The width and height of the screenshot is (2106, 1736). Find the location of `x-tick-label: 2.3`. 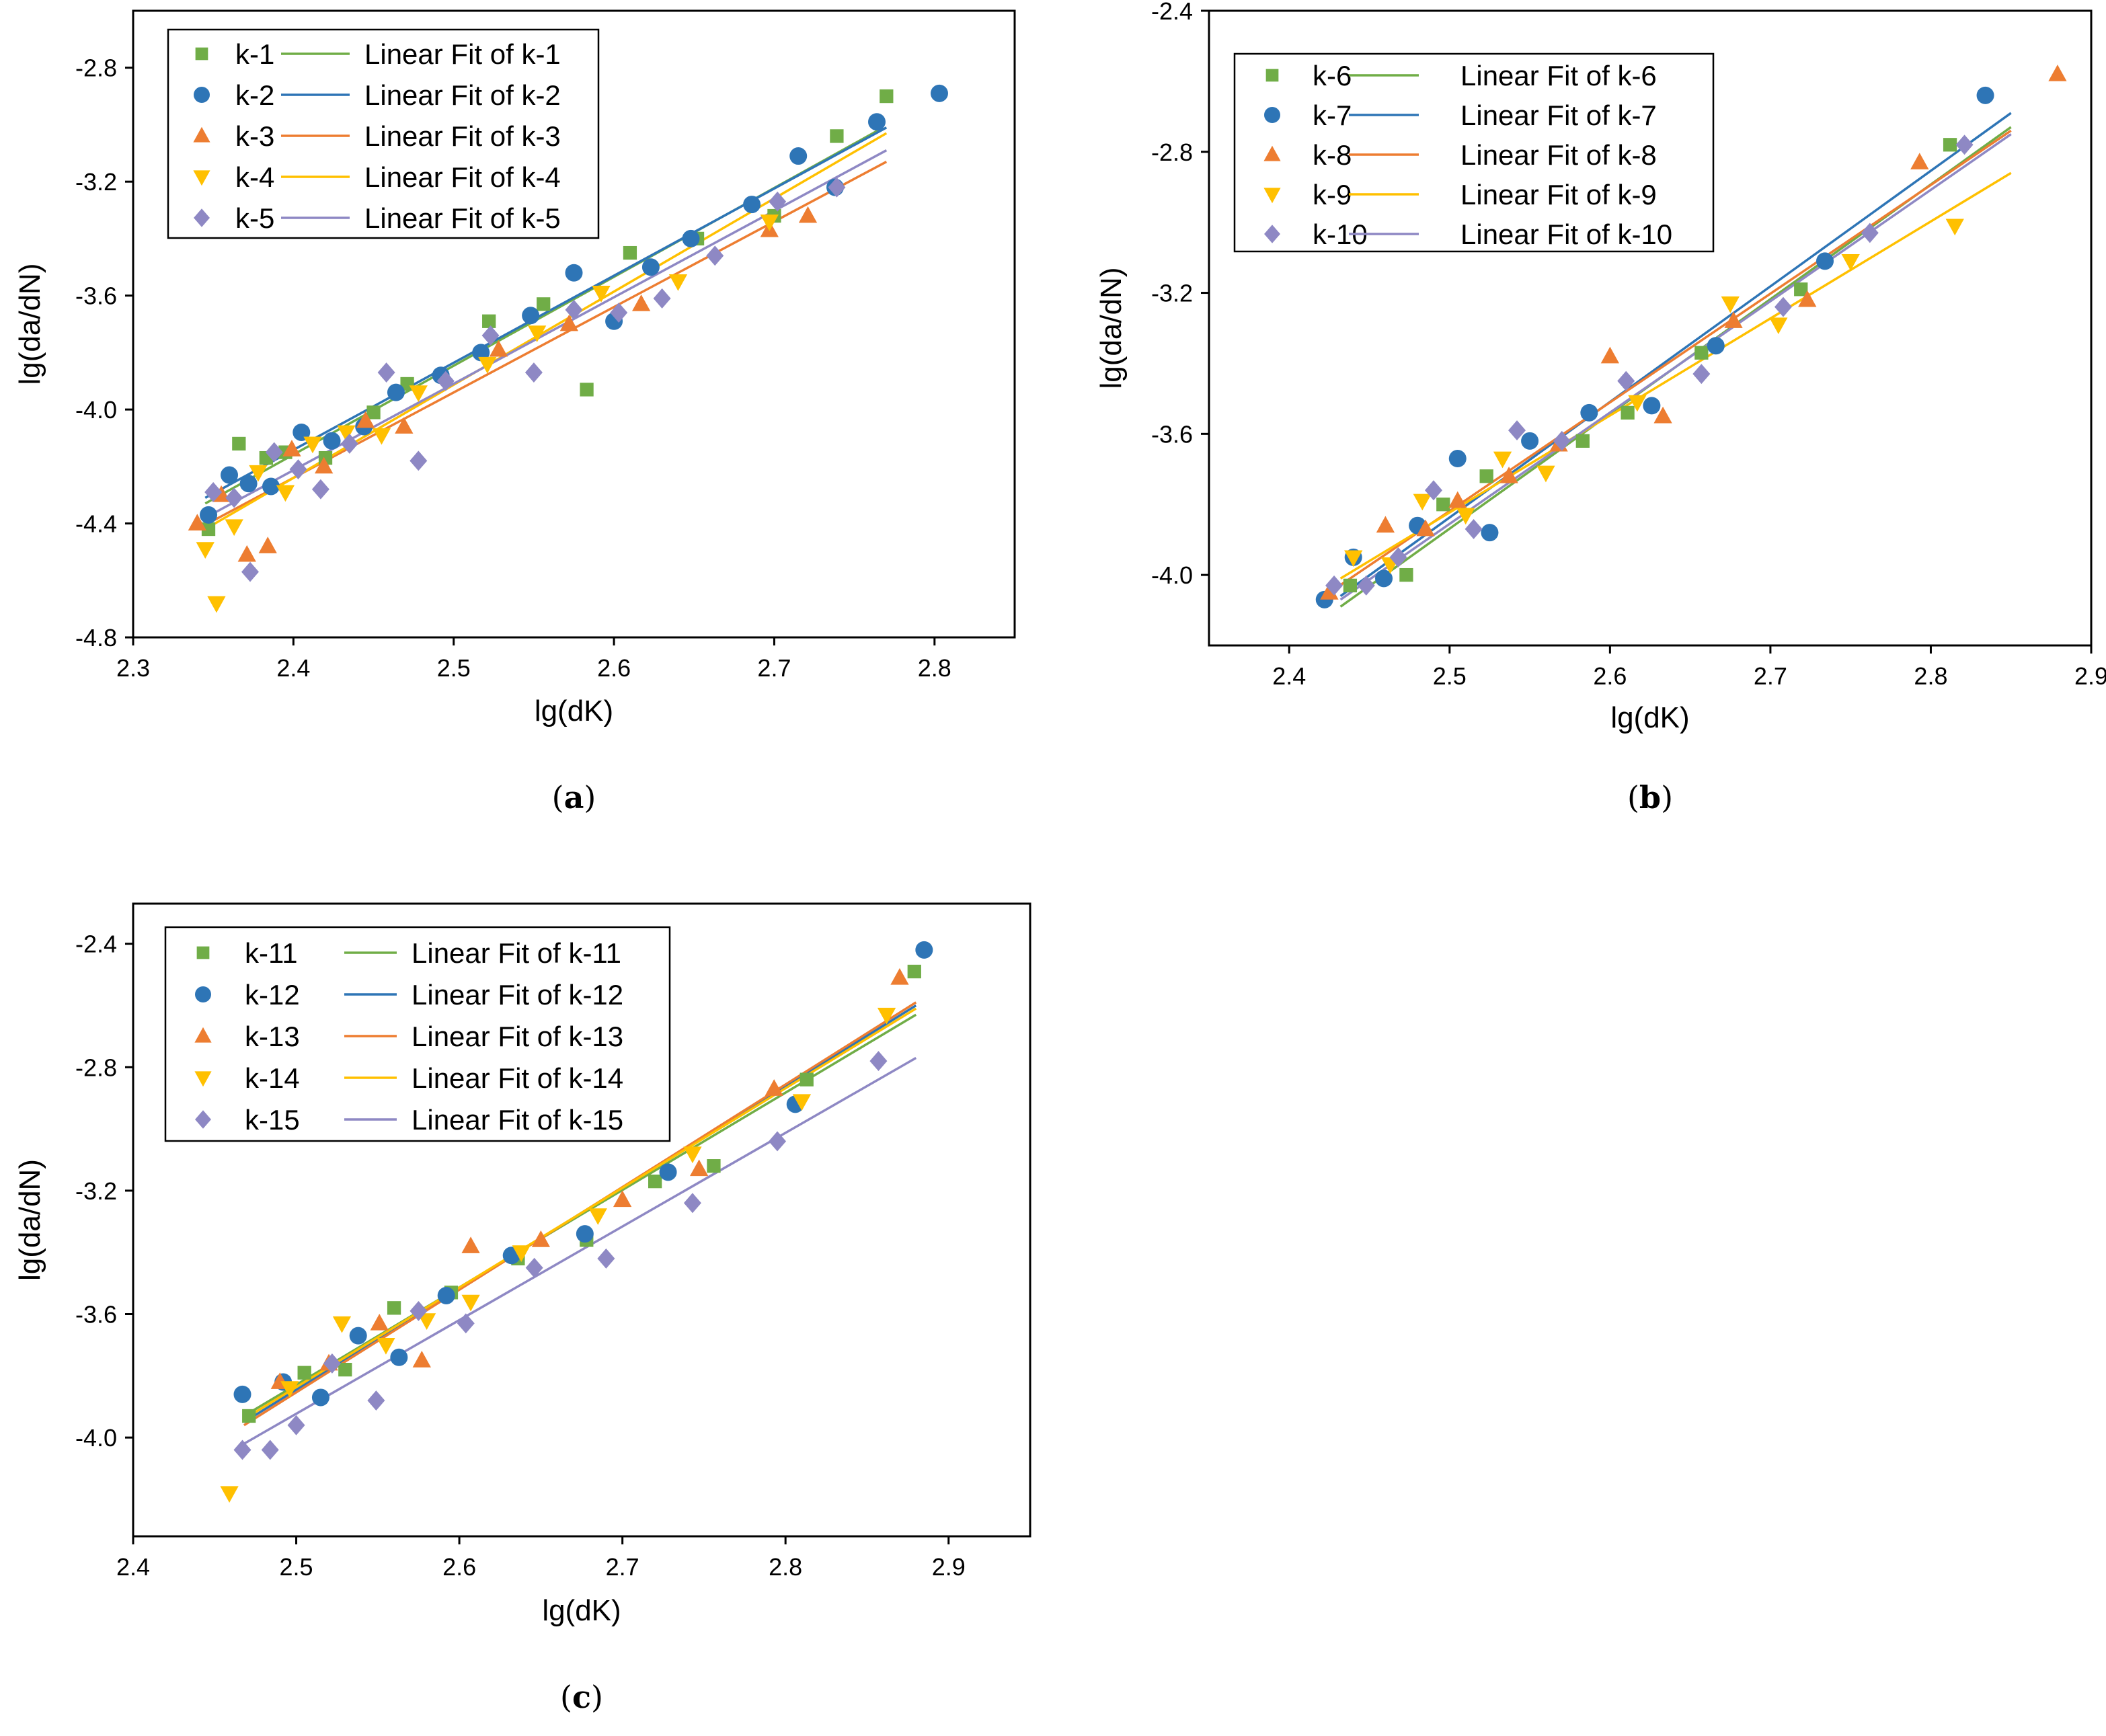

x-tick-label: 2.3 is located at coordinates (133, 668).